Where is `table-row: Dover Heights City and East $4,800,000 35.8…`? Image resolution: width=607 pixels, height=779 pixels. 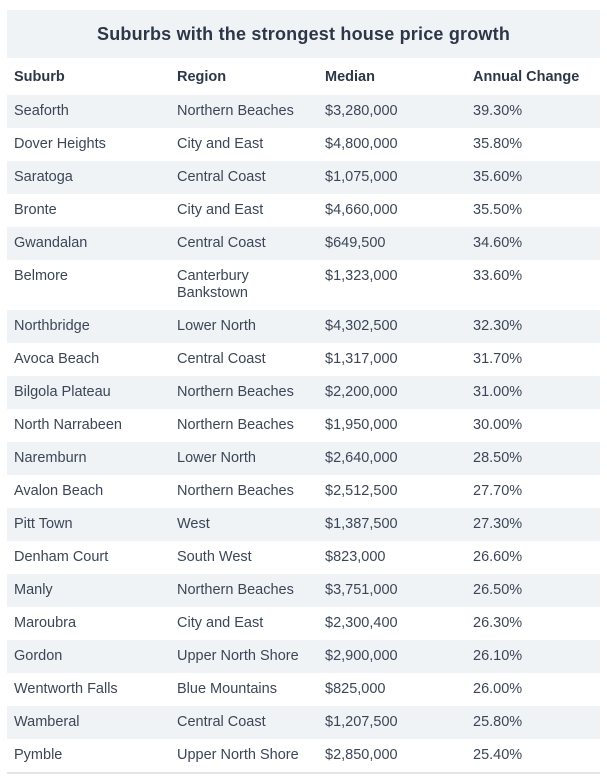 table-row: Dover Heights City and East $4,800,000 35.8… is located at coordinates (303, 144).